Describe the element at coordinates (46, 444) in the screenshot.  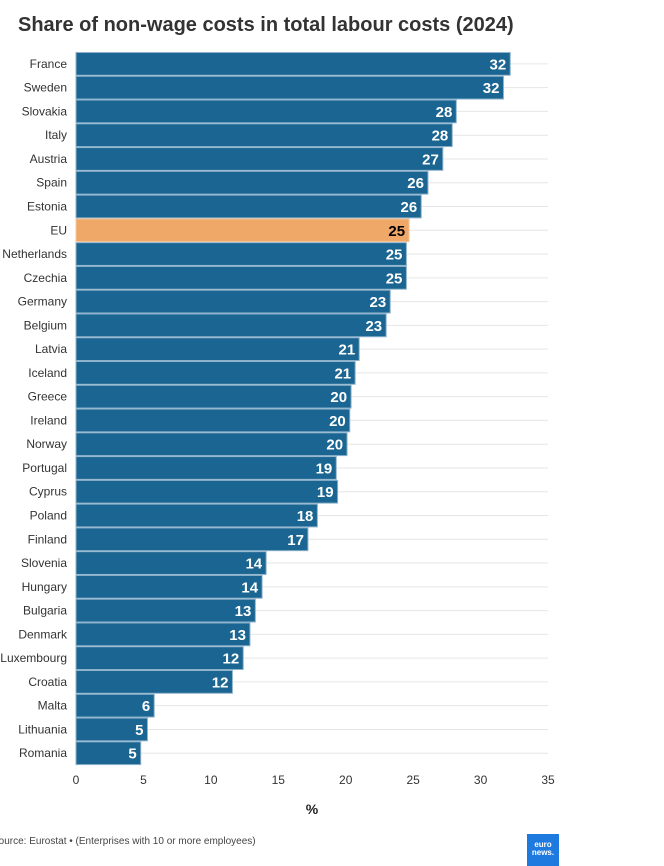
I see `category-label: Norway` at that location.